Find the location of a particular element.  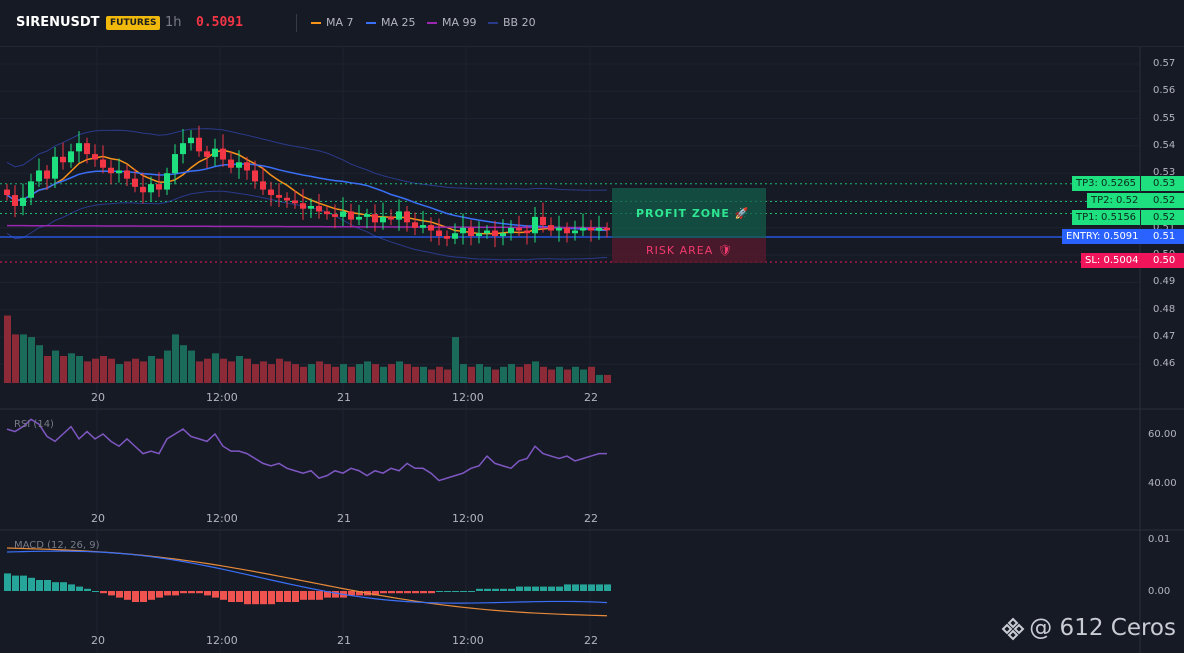

macd-axis-000: 0.00 is located at coordinates (1159, 591).